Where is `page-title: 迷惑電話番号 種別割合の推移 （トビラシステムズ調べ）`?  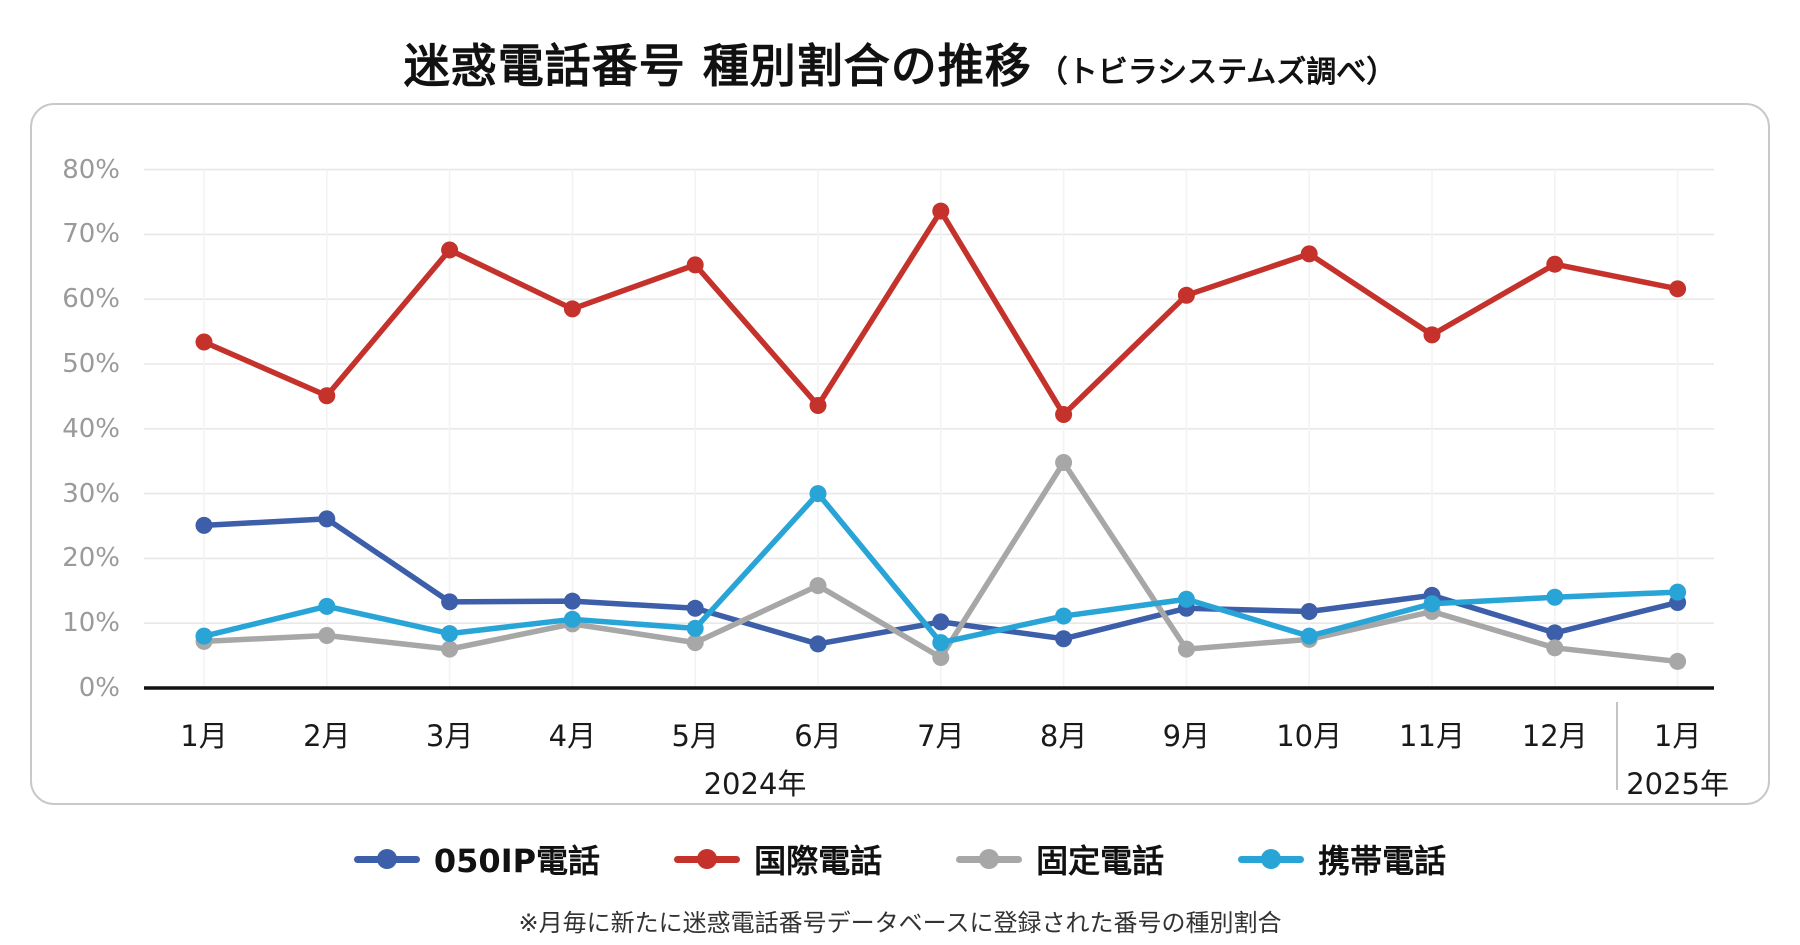
page-title: 迷惑電話番号 種別割合の推移 （トビラシステムズ調べ） is located at coordinates (900, 63).